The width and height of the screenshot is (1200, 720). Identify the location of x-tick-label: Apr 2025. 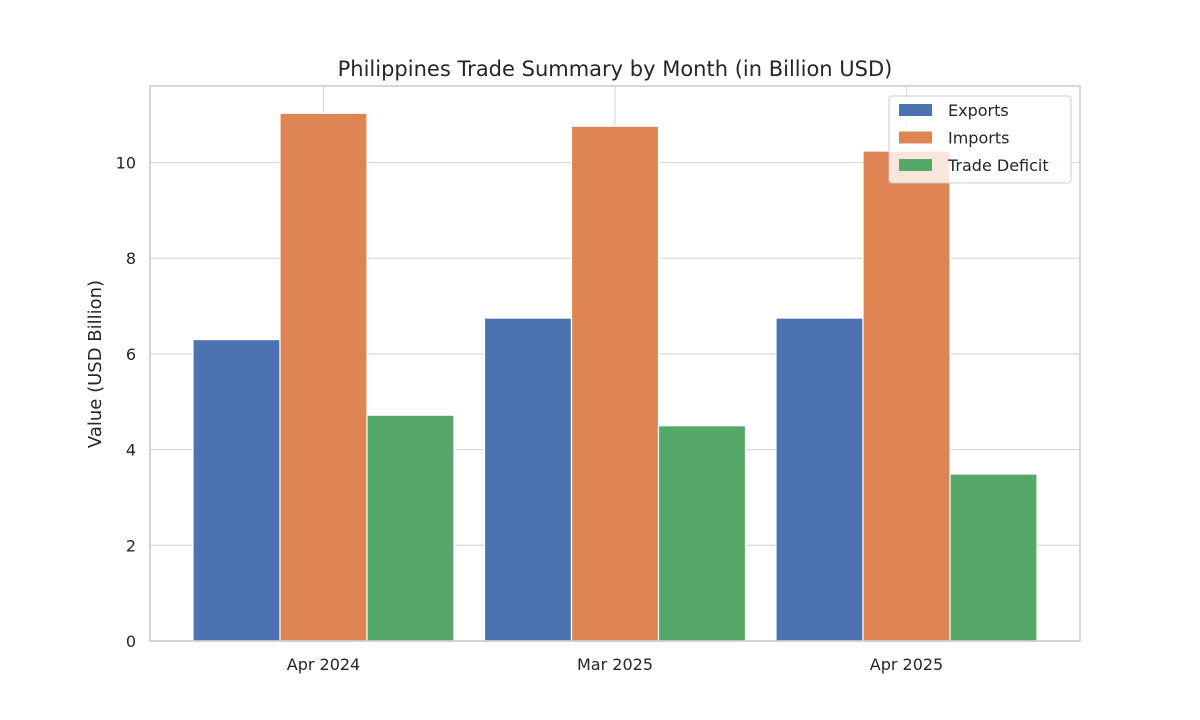
(906, 664).